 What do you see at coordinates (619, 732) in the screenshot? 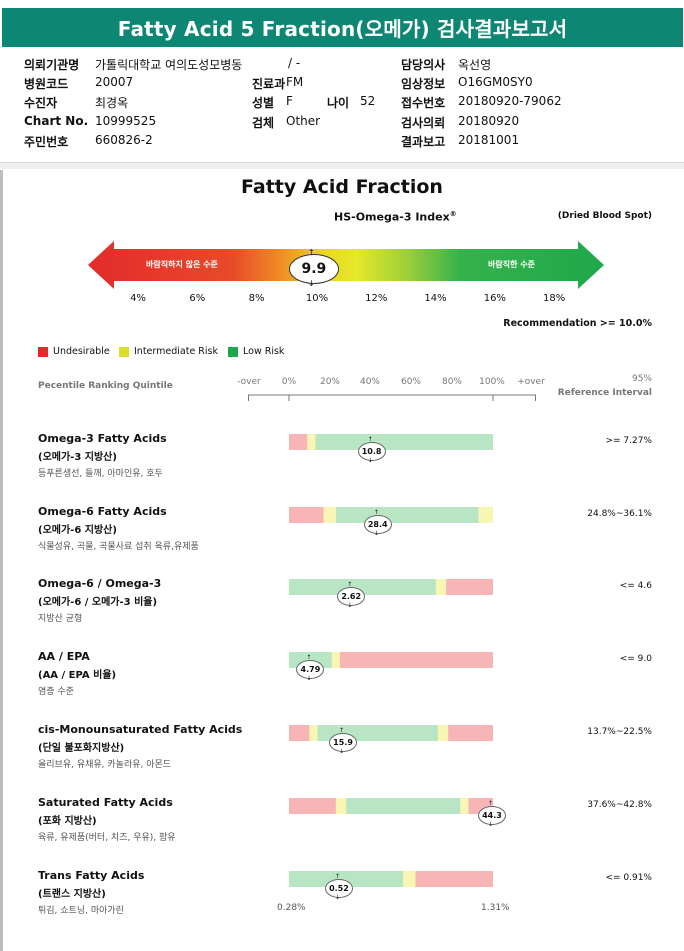
I see `row-reference-4: 13.7%~22.5%` at bounding box center [619, 732].